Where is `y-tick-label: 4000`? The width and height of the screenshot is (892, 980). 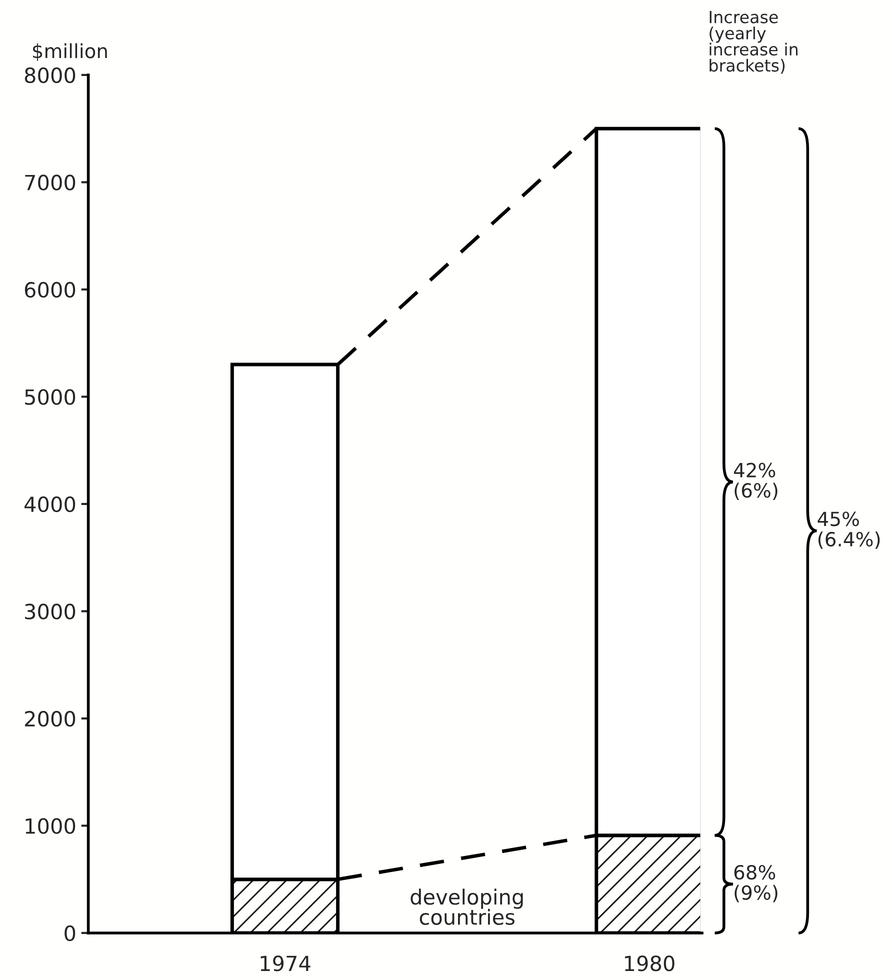
y-tick-label: 4000 is located at coordinates (50, 504).